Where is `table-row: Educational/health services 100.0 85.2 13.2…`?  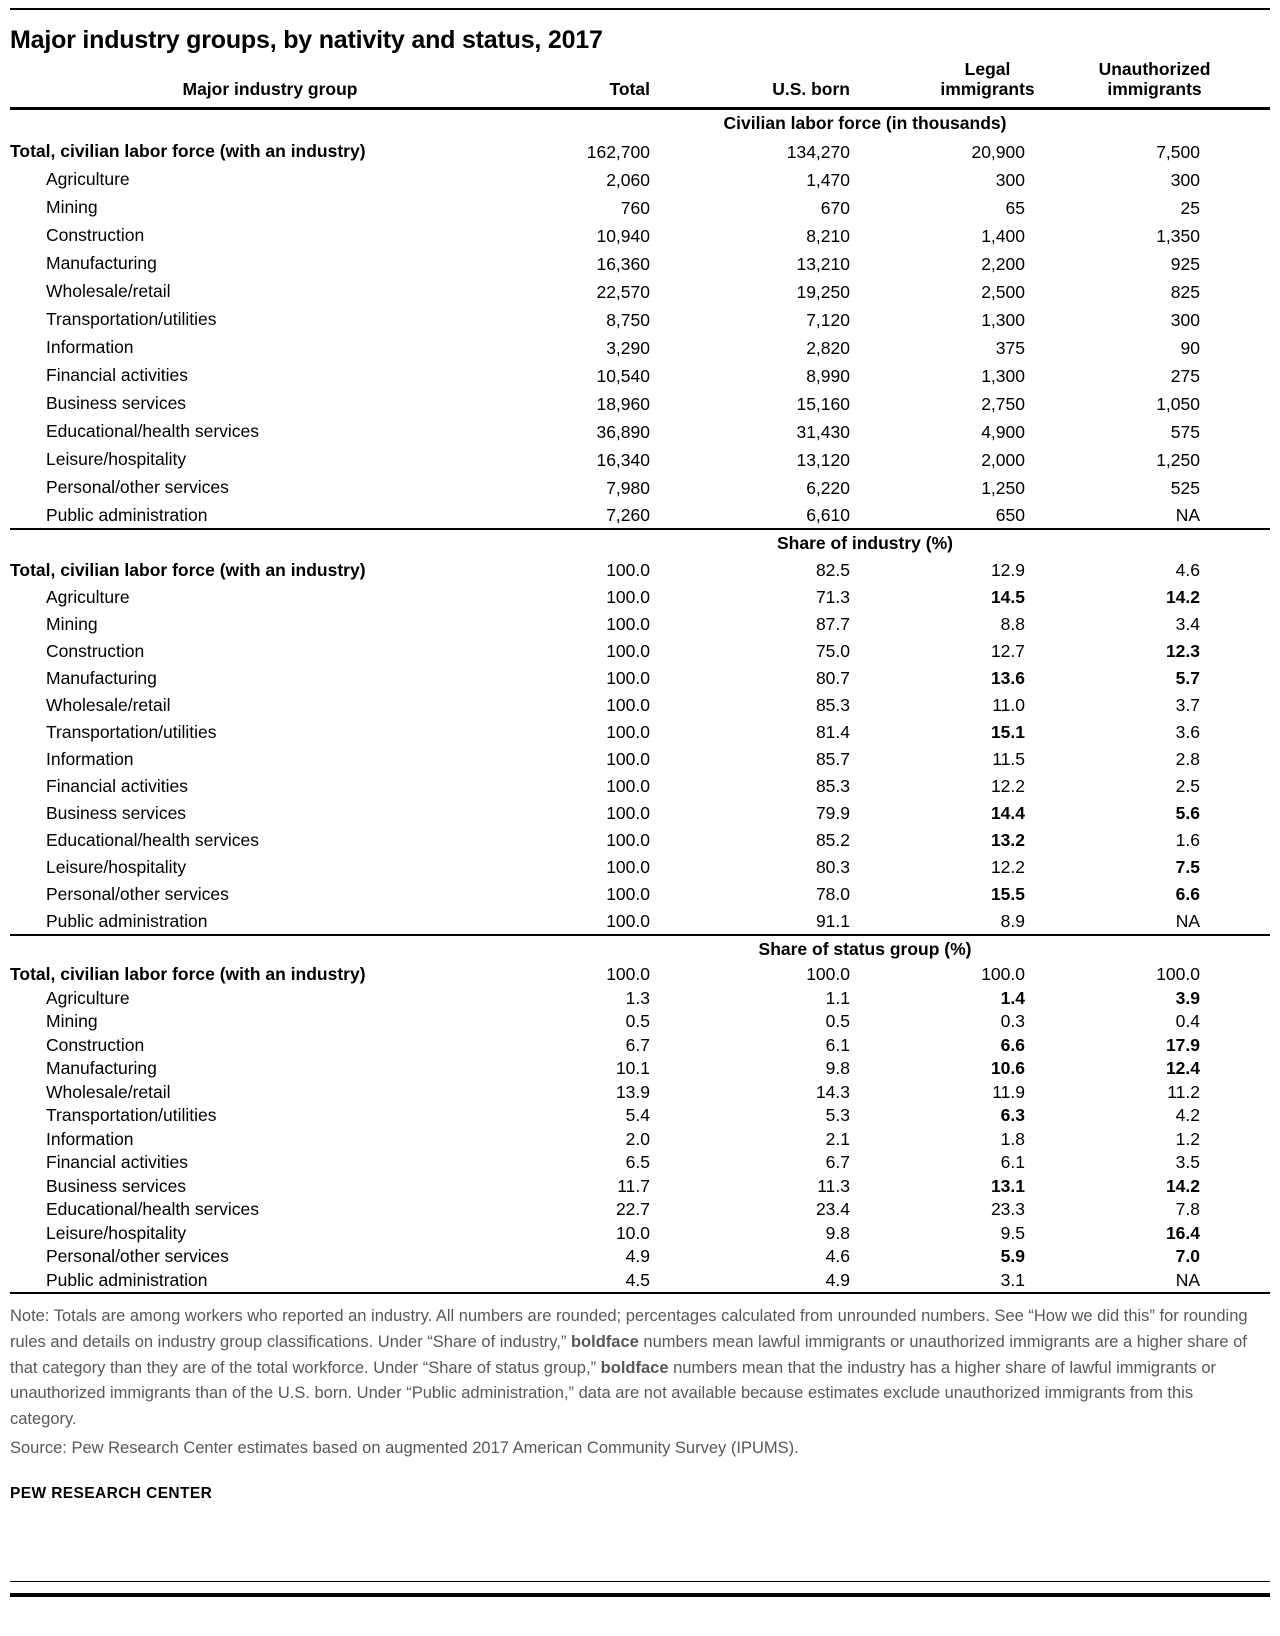
table-row: Educational/health services 100.0 85.2 13.2… is located at coordinates (640, 840).